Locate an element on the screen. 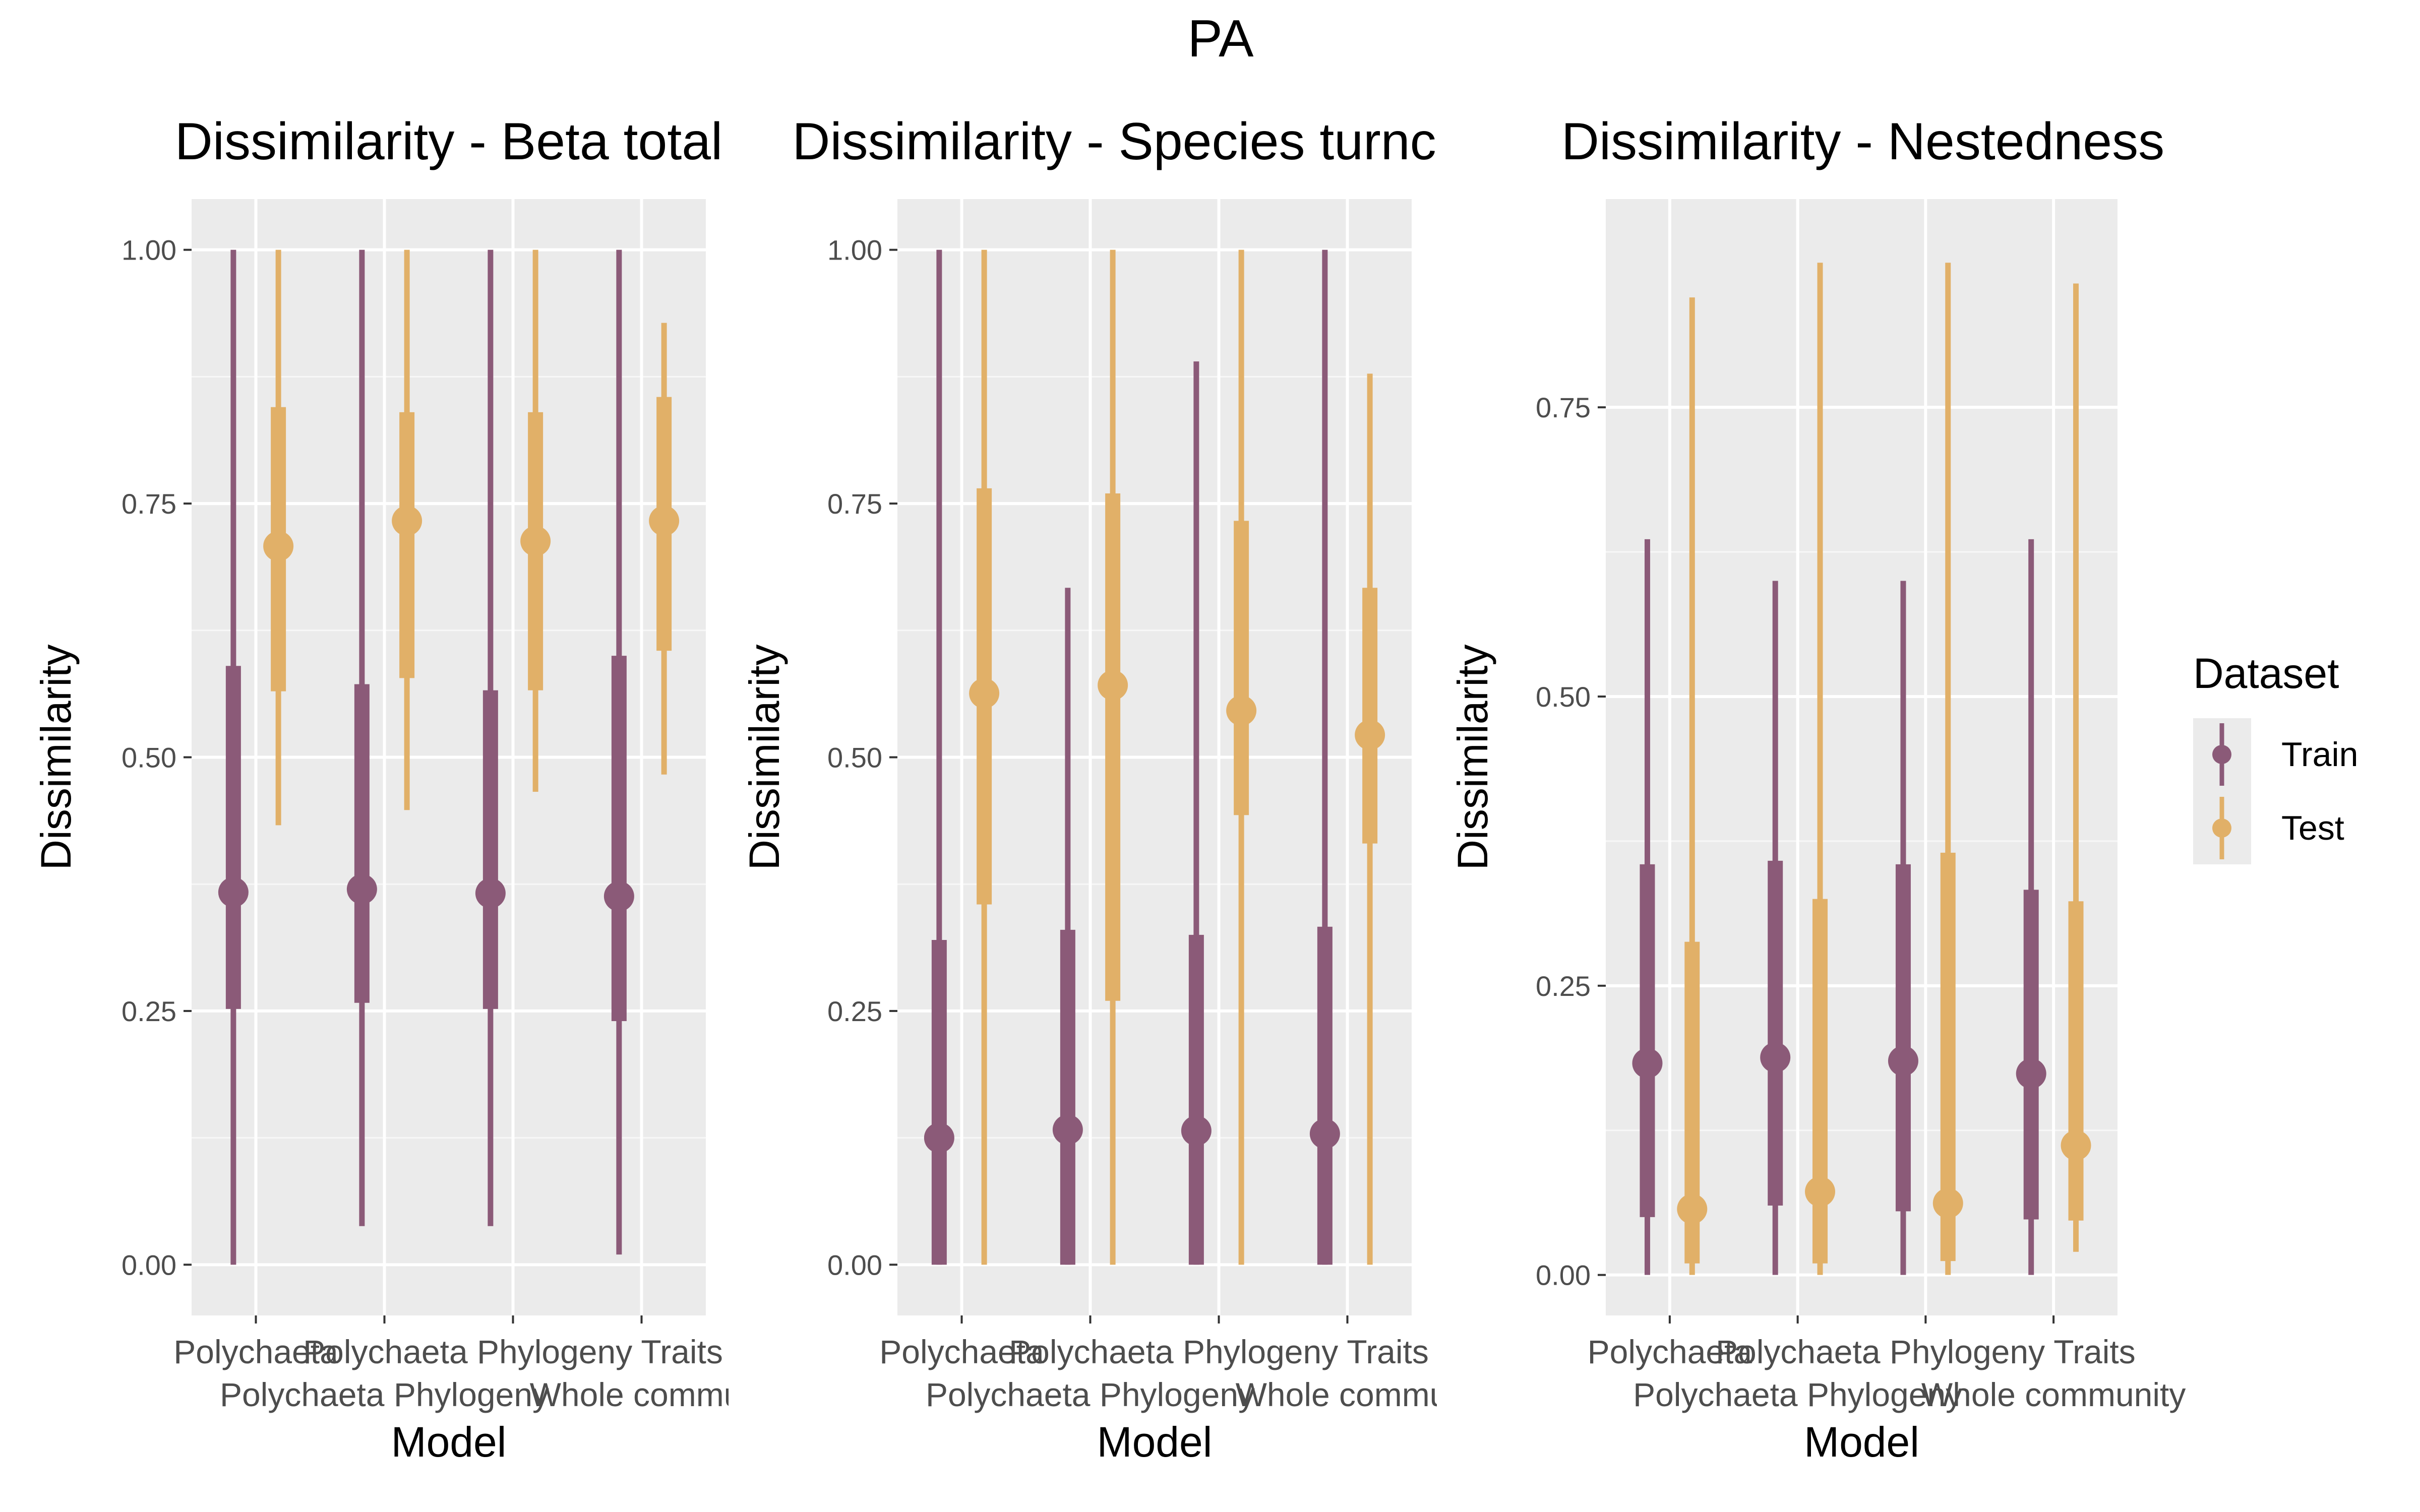 The width and height of the screenshot is (2420, 1512). legend-label-train: Train is located at coordinates (2319, 755).